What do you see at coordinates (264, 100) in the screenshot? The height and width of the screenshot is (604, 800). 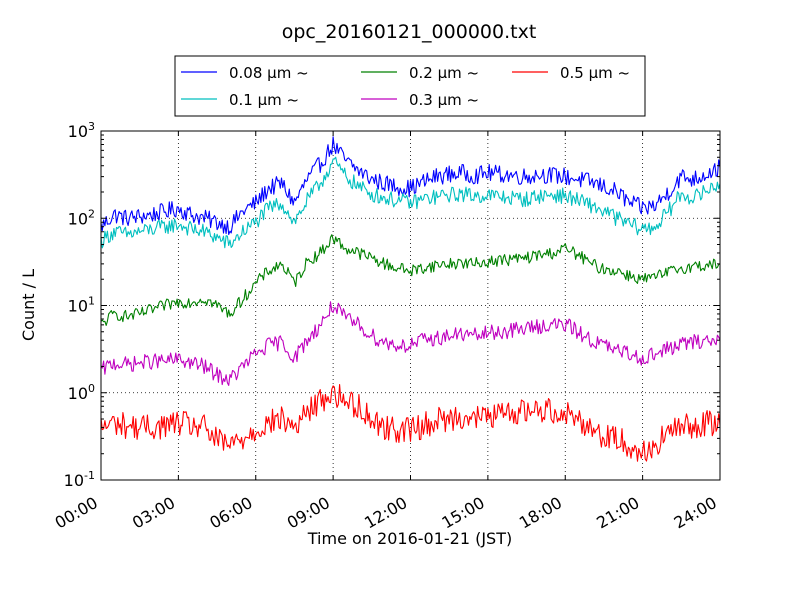 I see `legend-label: 0.1 μm ~` at bounding box center [264, 100].